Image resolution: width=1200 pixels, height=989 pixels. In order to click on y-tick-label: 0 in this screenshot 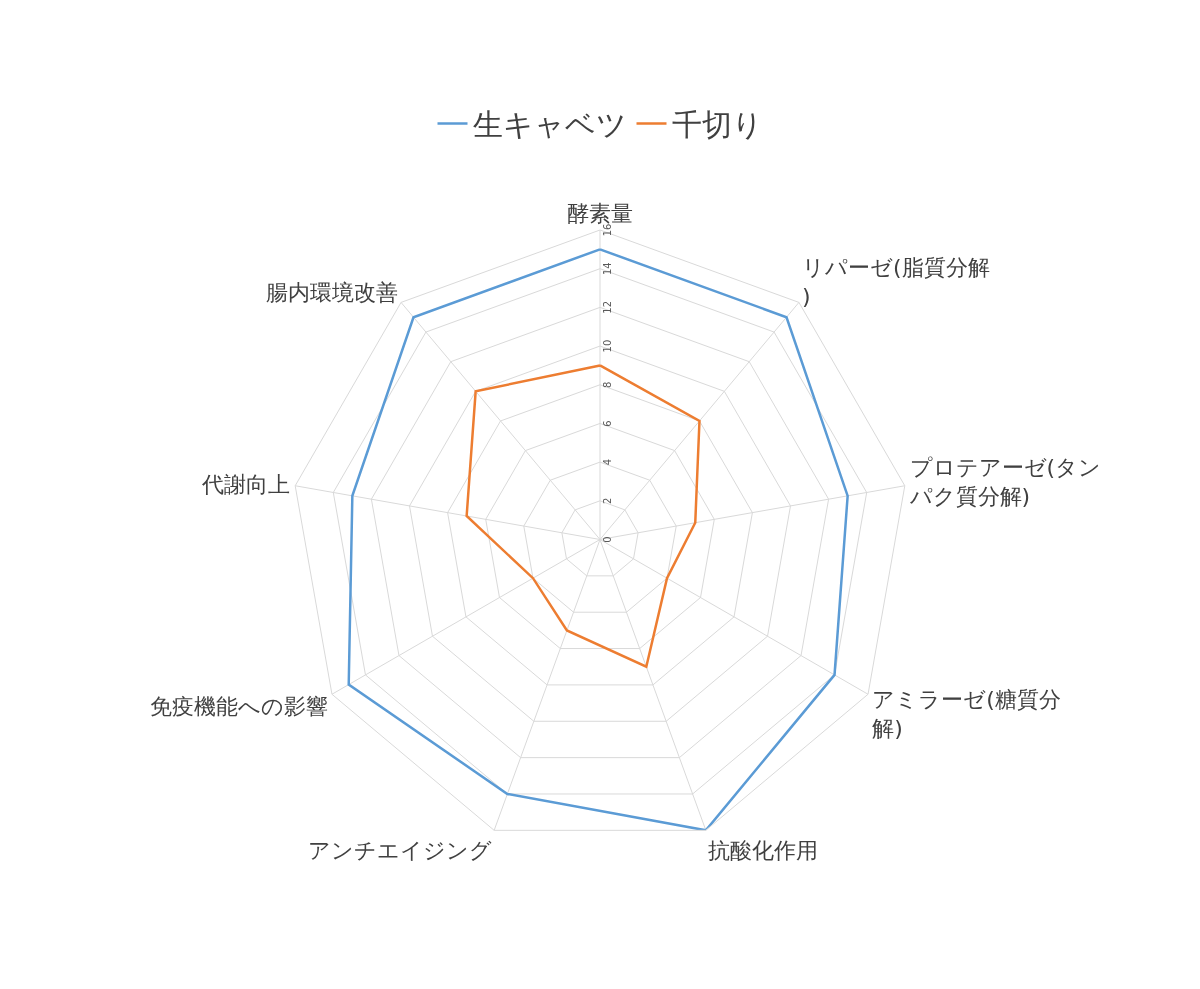, I will do `click(607, 539)`.